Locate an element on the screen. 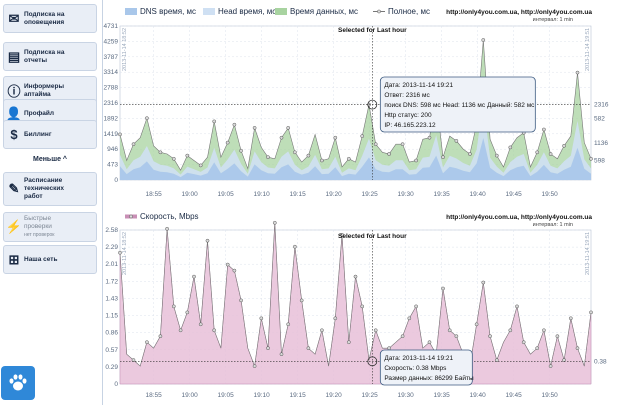 The image size is (627, 405). legend-label: Head время, мс is located at coordinates (247, 11).